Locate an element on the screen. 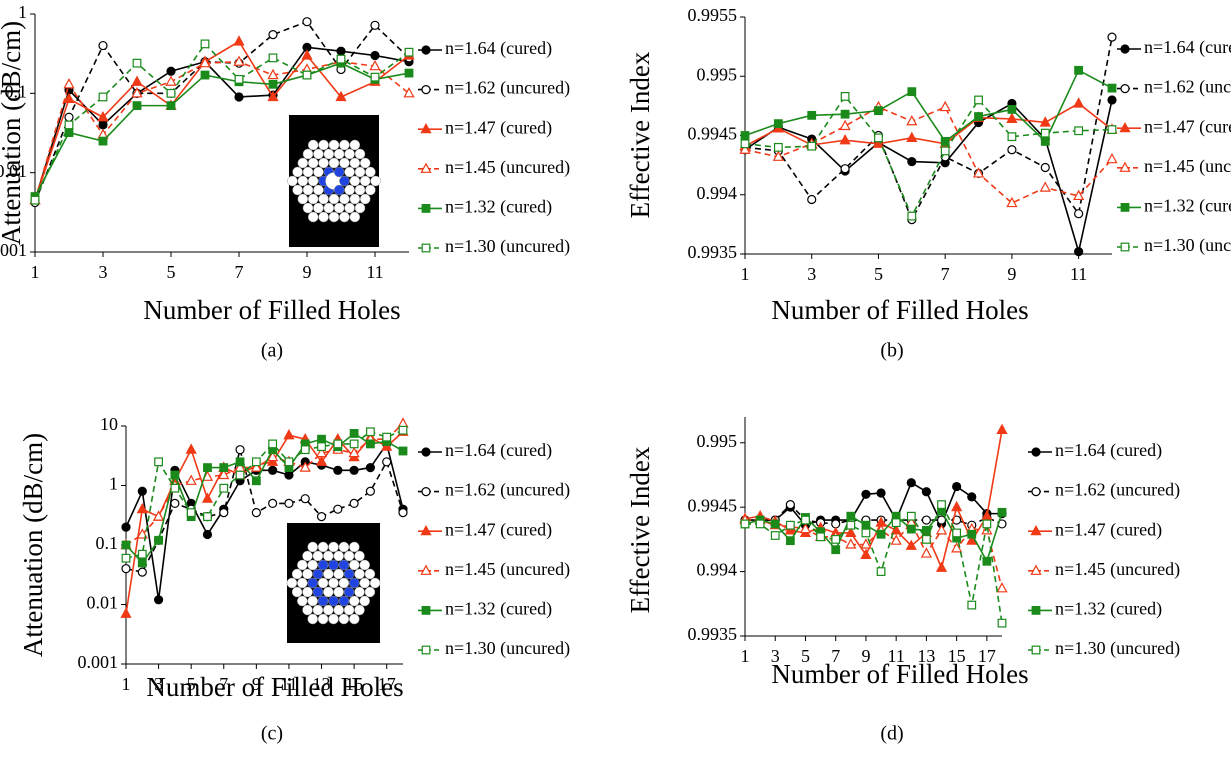 Image resolution: width=1231 pixels, height=776 pixels. x-tick-label: 17 is located at coordinates (387, 684).